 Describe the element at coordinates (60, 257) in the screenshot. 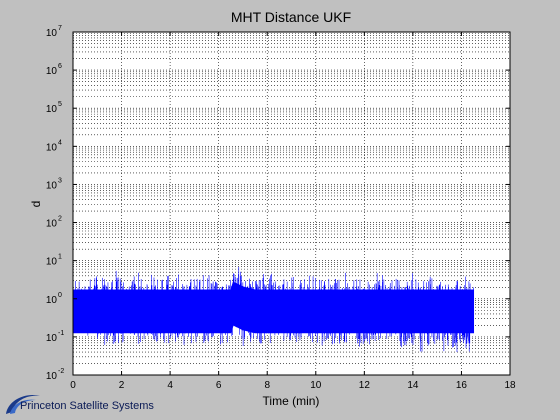

I see `y-tick-exponent: 1` at that location.